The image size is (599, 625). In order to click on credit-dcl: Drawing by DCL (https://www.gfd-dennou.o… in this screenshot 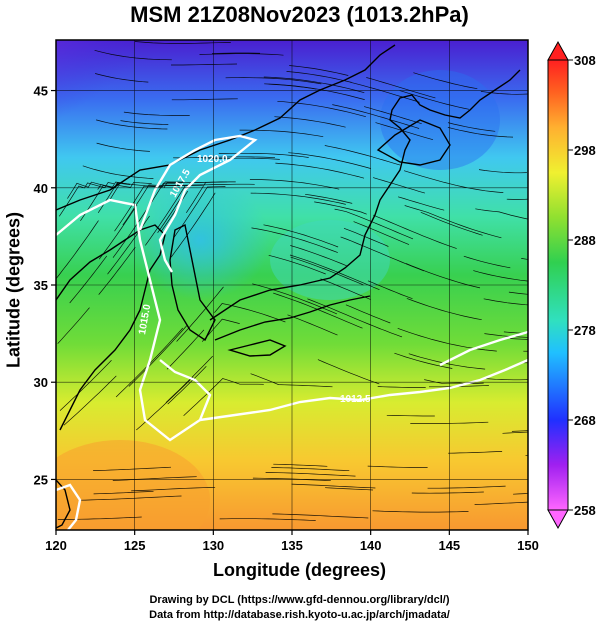, I will do `click(299, 600)`.